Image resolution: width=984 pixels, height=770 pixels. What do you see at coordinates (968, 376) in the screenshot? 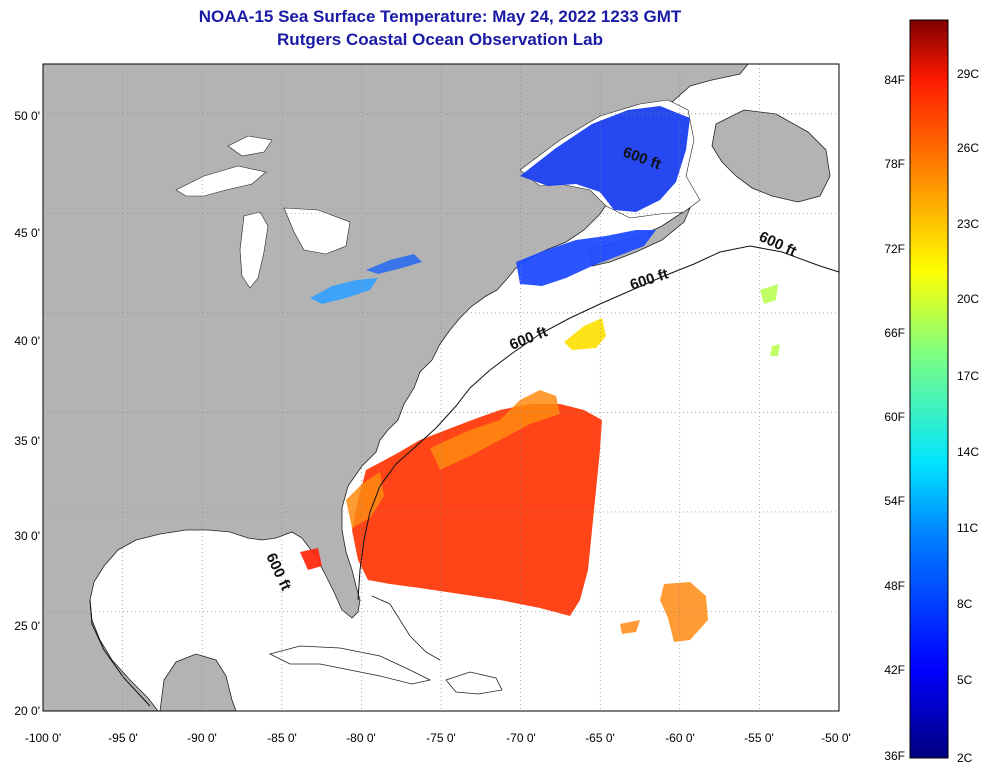
I see `celsius-label: 17C` at bounding box center [968, 376].